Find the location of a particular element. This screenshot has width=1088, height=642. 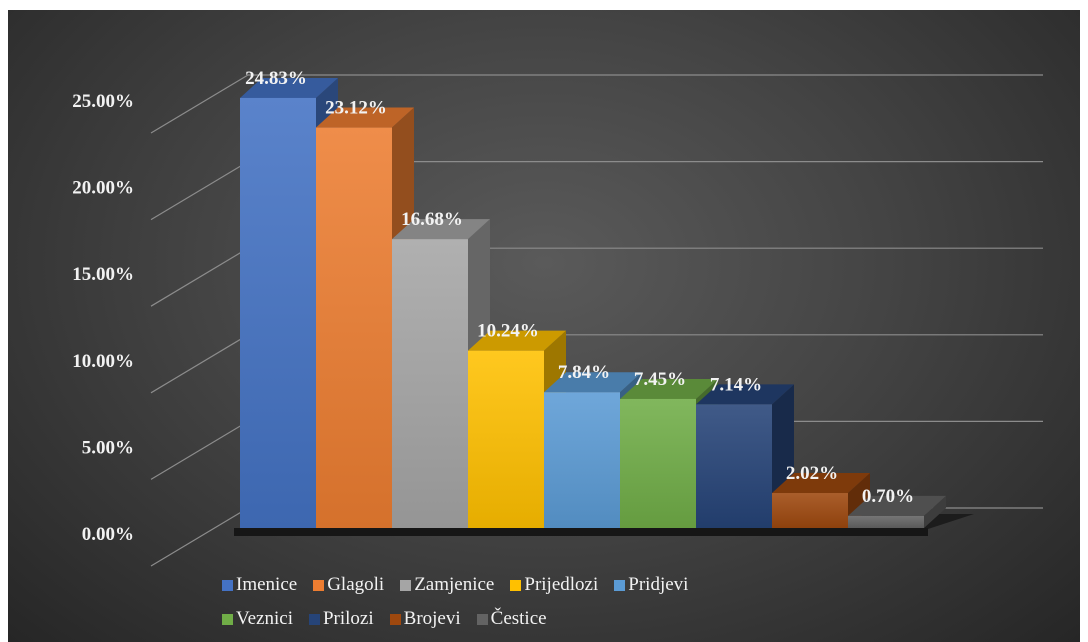

y-tick-label: 25.00% is located at coordinates (103, 101).